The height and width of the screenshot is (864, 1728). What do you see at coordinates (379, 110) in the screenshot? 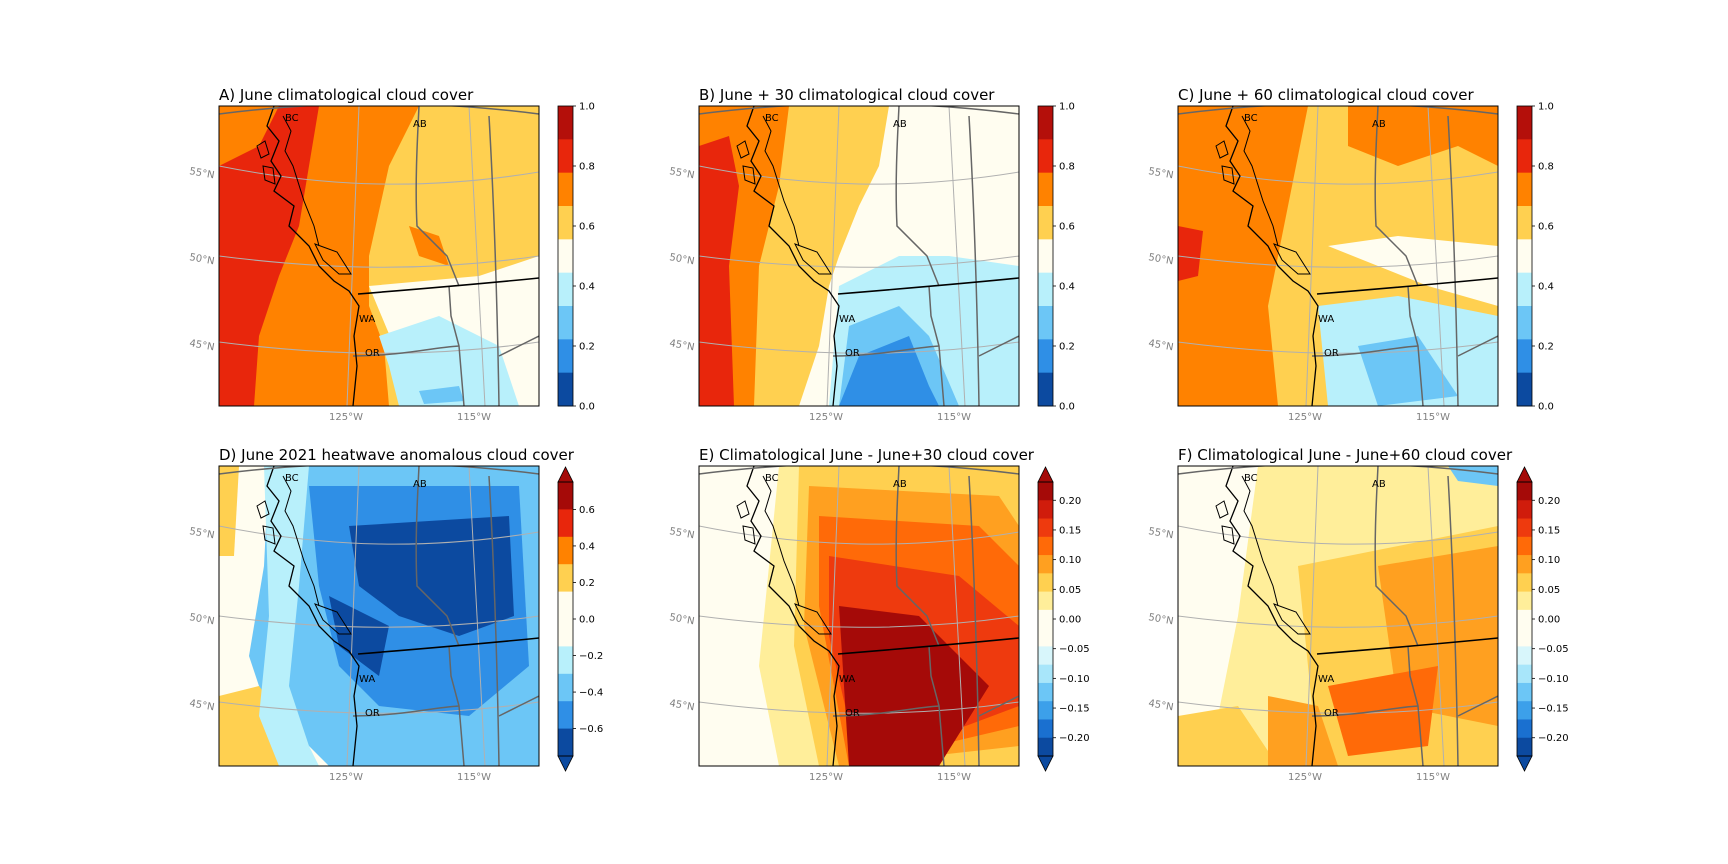
I see `territory-border` at bounding box center [379, 110].